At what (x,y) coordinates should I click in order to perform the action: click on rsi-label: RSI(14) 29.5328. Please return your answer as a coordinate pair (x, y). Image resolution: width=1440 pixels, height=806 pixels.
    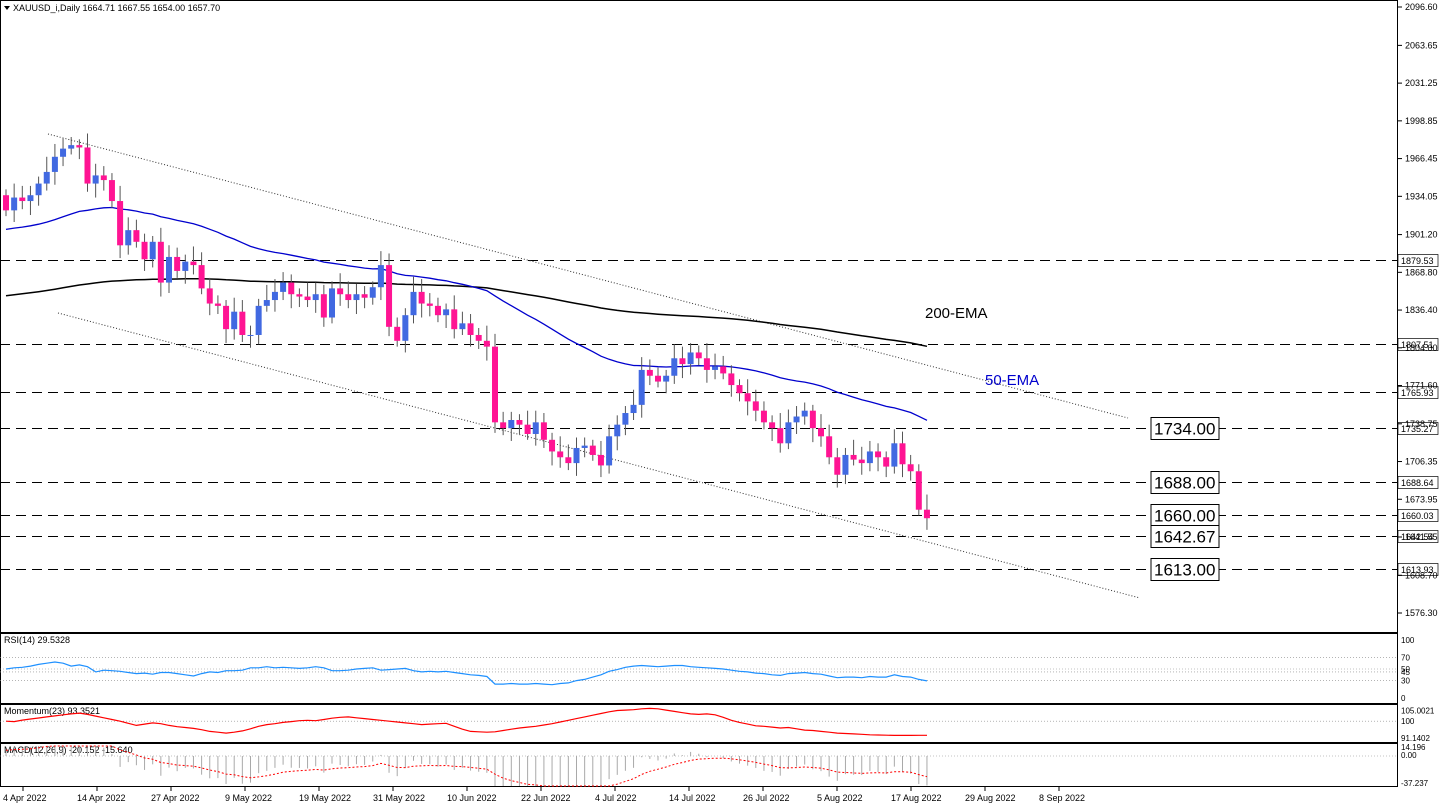
    Looking at the image, I should click on (37, 640).